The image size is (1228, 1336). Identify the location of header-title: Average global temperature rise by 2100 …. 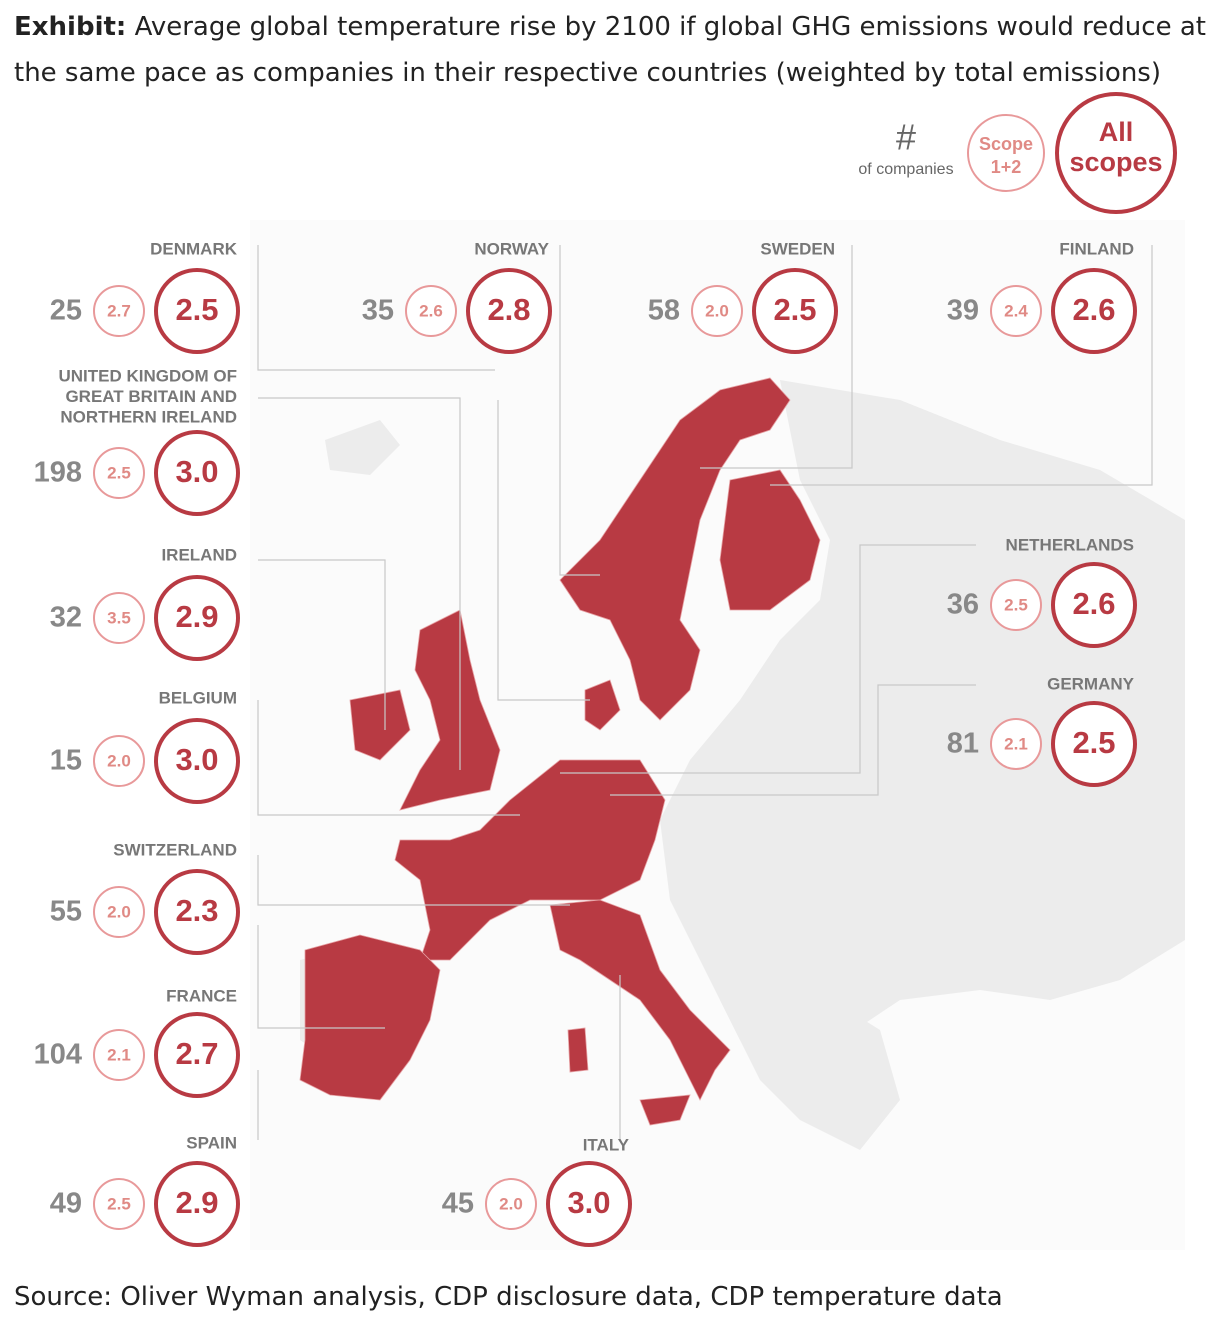
(610, 50).